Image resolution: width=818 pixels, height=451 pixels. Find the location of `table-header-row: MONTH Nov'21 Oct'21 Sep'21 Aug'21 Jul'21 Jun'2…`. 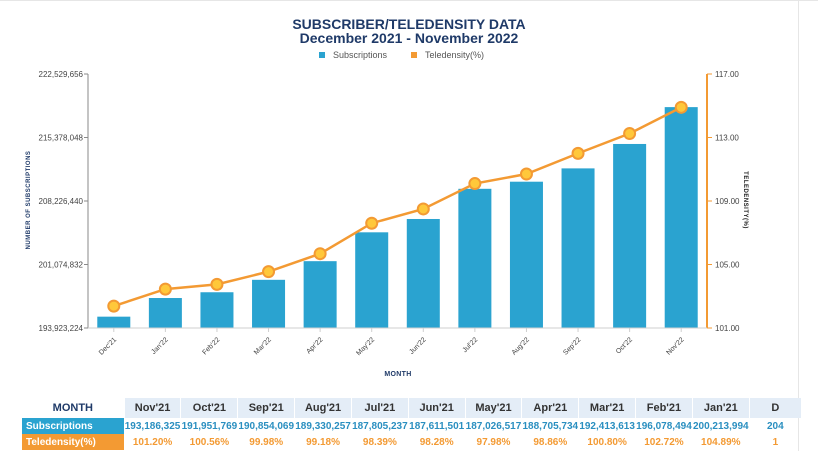

table-header-row: MONTH Nov'21 Oct'21 Sep'21 Aug'21 Jul'21 Jun'2… is located at coordinates (412, 408).